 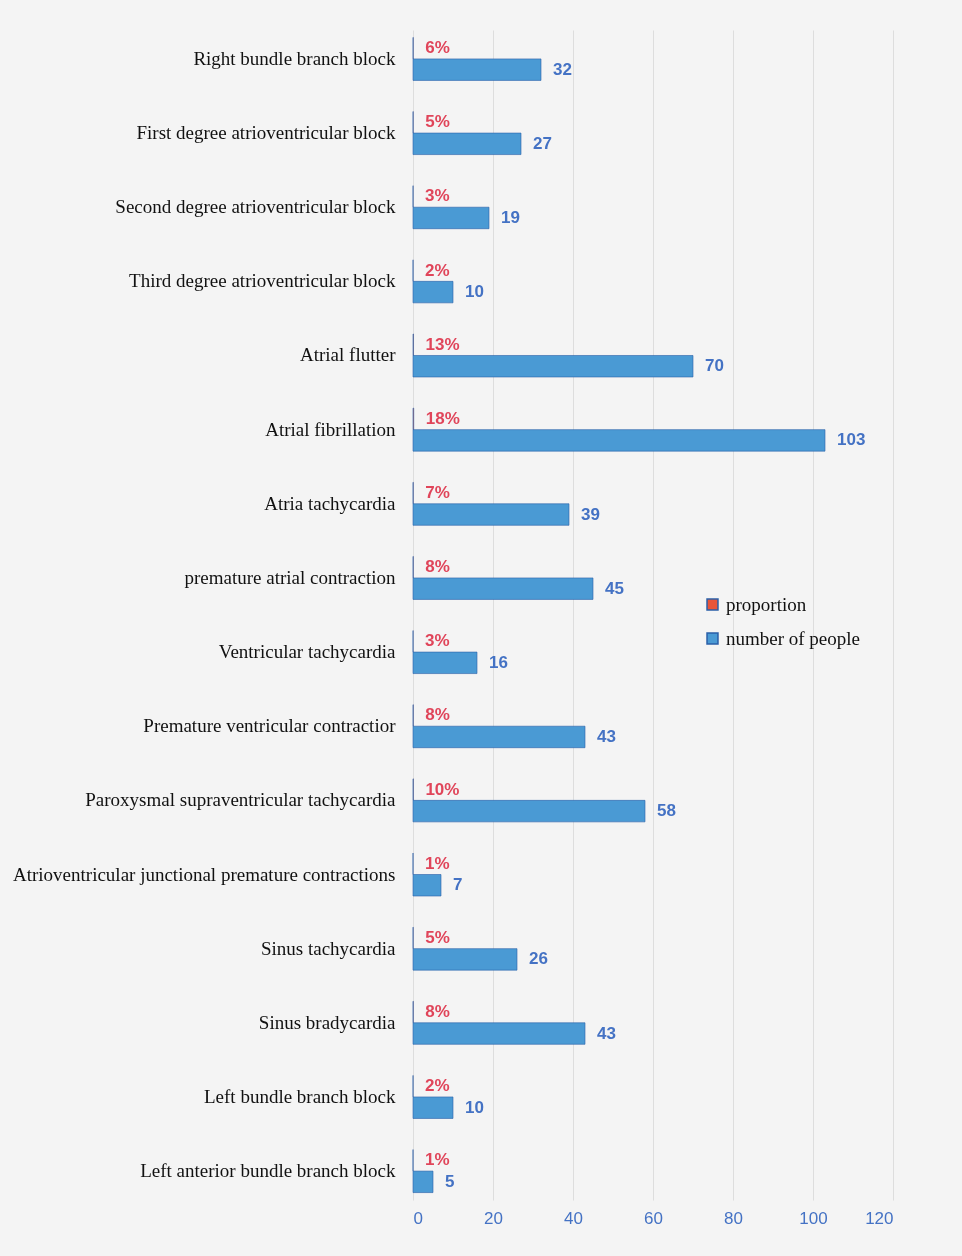 I want to click on y-tick-label: Right bundle branch block, so click(x=294, y=58).